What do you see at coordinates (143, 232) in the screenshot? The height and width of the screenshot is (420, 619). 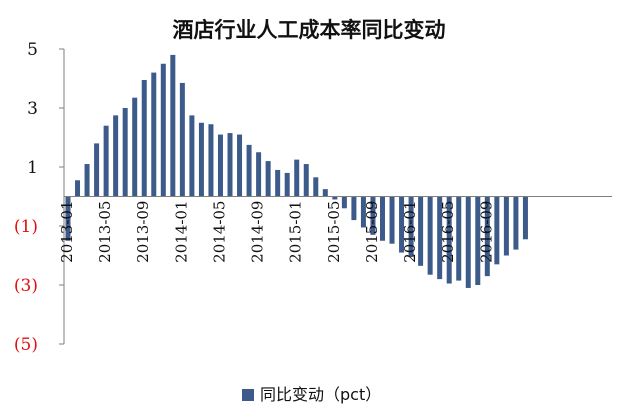 I see `x-tick-label: 2013-09` at bounding box center [143, 232].